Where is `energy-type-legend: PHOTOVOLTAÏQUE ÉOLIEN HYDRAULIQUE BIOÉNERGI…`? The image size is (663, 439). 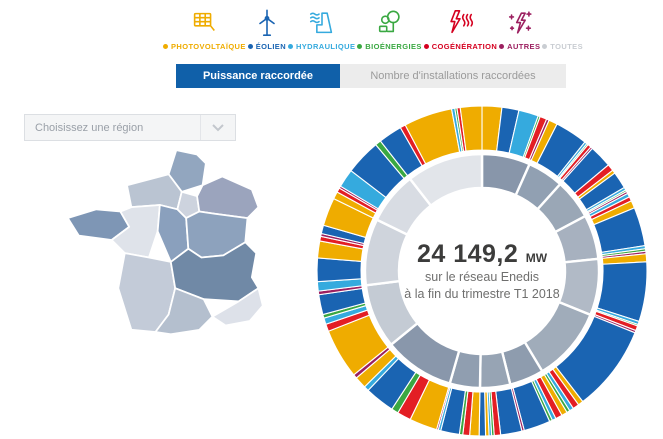
energy-type-legend: PHOTOVOLTAÏQUE ÉOLIEN HYDRAULIQUE BIOÉNERGI… is located at coordinates (373, 29).